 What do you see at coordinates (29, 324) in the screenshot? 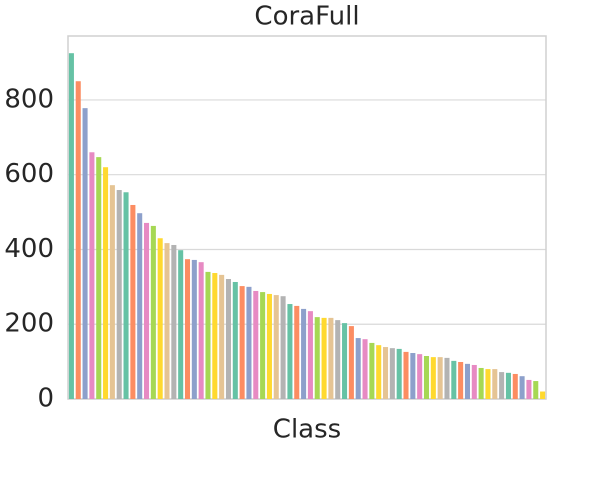
I see `y-tick-label: 200` at bounding box center [29, 324].